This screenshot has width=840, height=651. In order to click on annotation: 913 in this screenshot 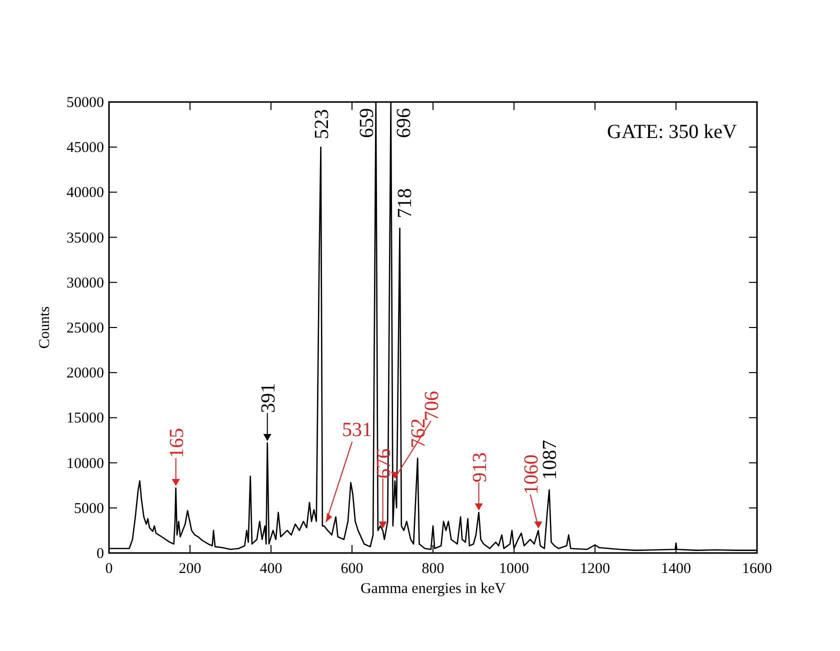, I will do `click(479, 467)`.